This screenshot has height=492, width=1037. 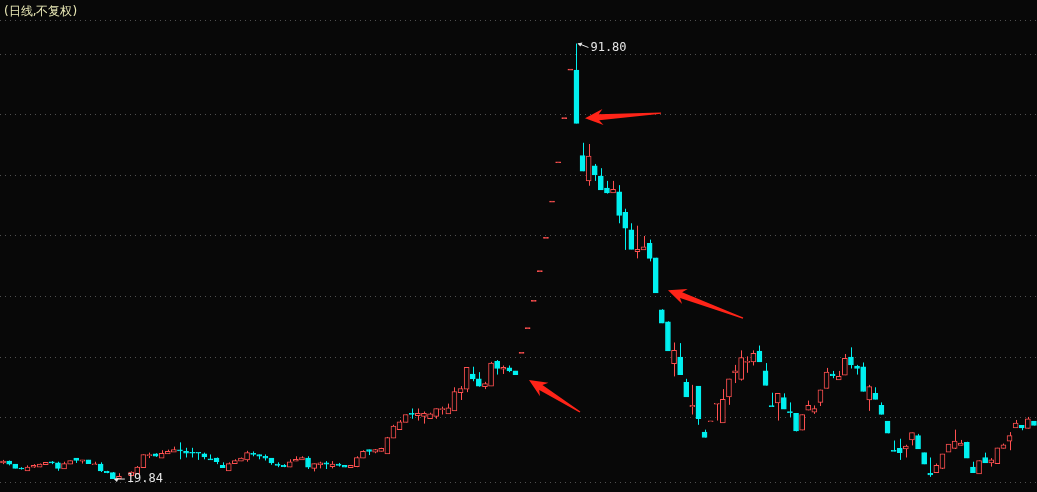 I want to click on chart-title: (日线,不复权), so click(x=41, y=11).